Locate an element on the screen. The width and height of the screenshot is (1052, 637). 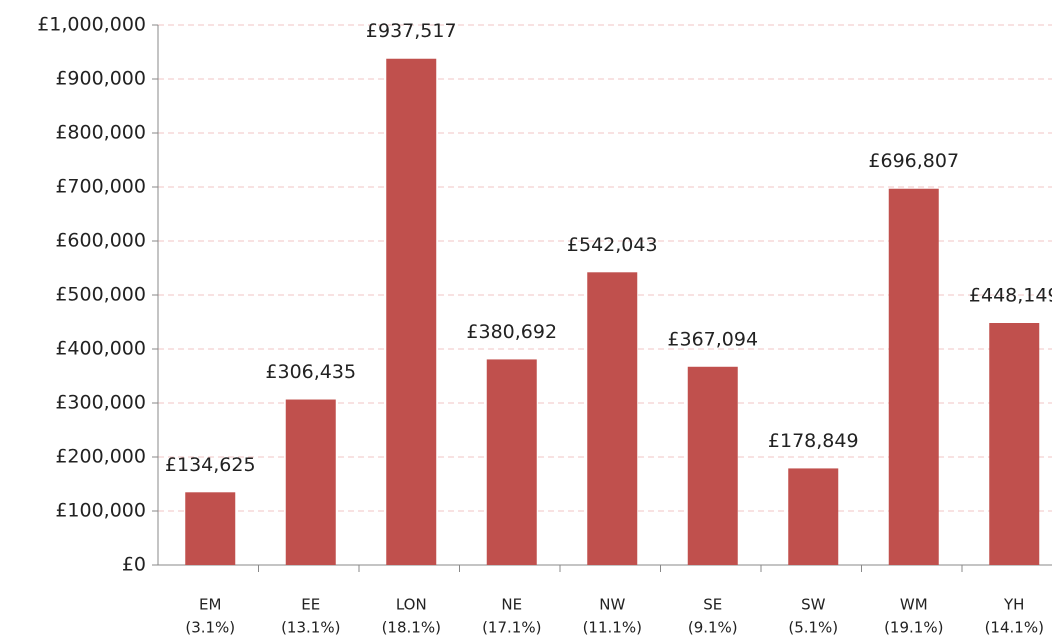
x-tick-label: EM is located at coordinates (210, 605).